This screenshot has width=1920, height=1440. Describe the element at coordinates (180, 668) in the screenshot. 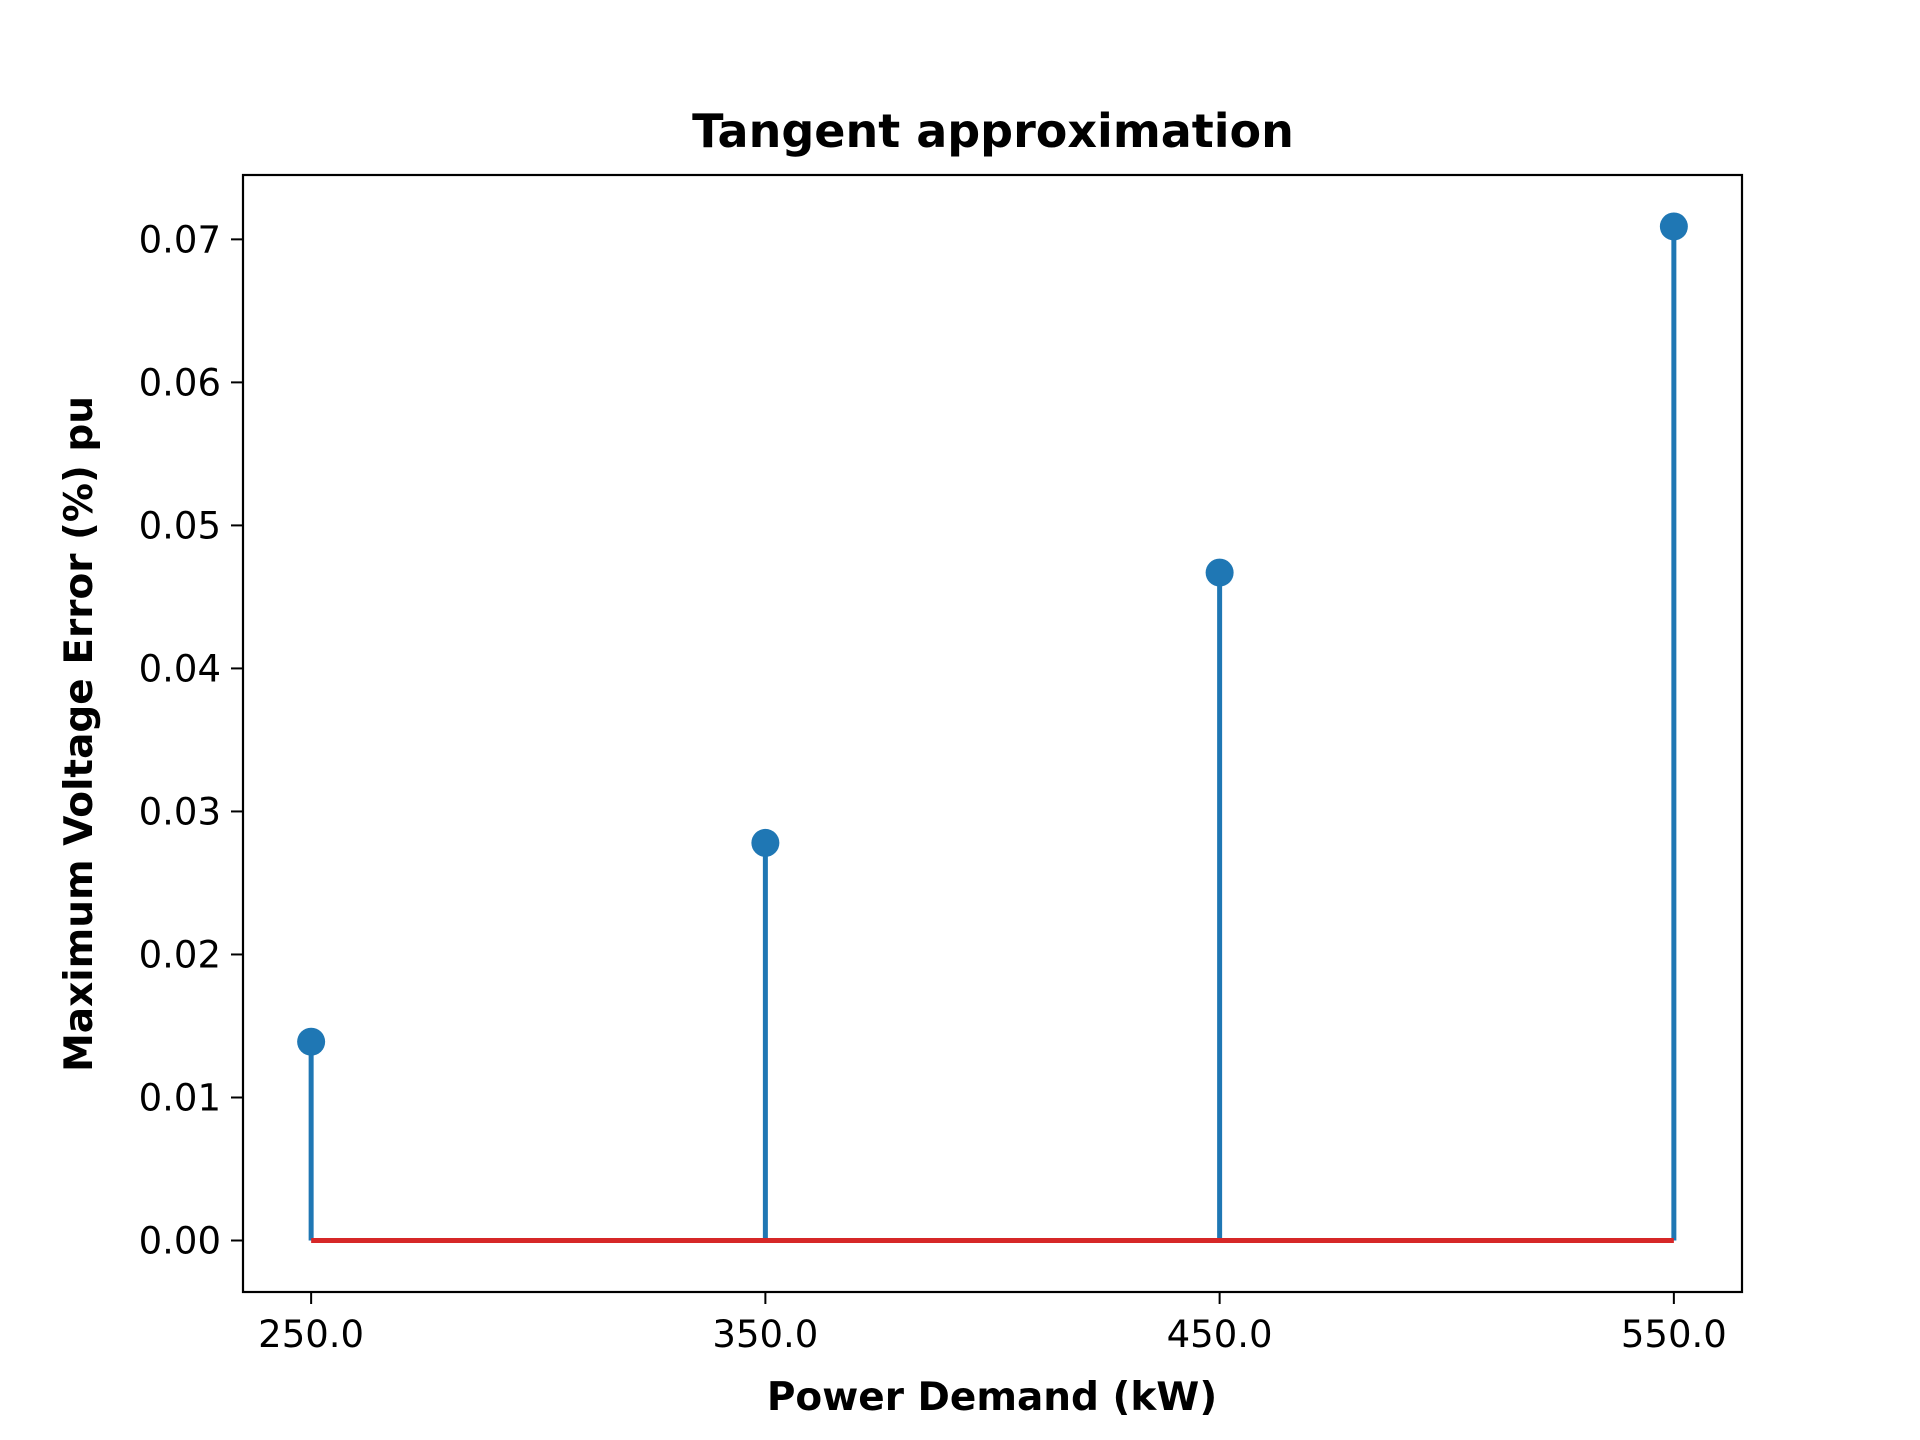

I see `y-tick-label: 0.04` at that location.